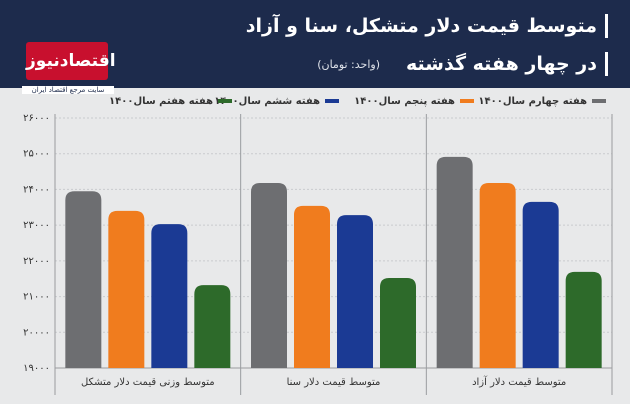 The width and height of the screenshot is (630, 404). I want to click on y-tick-label: ۲۳۰۰۰, so click(36, 225).